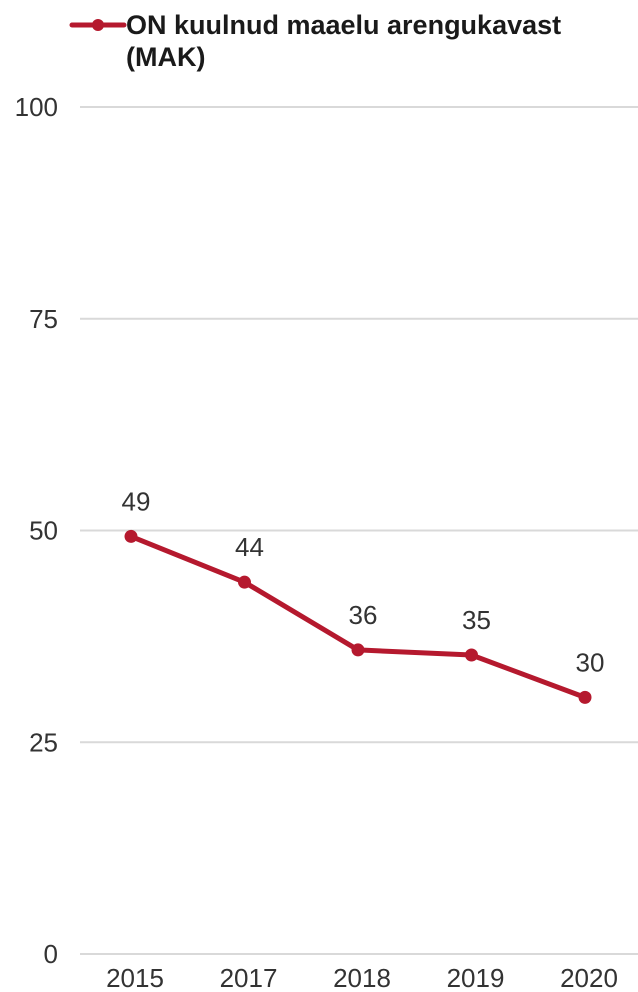 The width and height of the screenshot is (638, 992). I want to click on data-label-2017: 44, so click(249, 547).